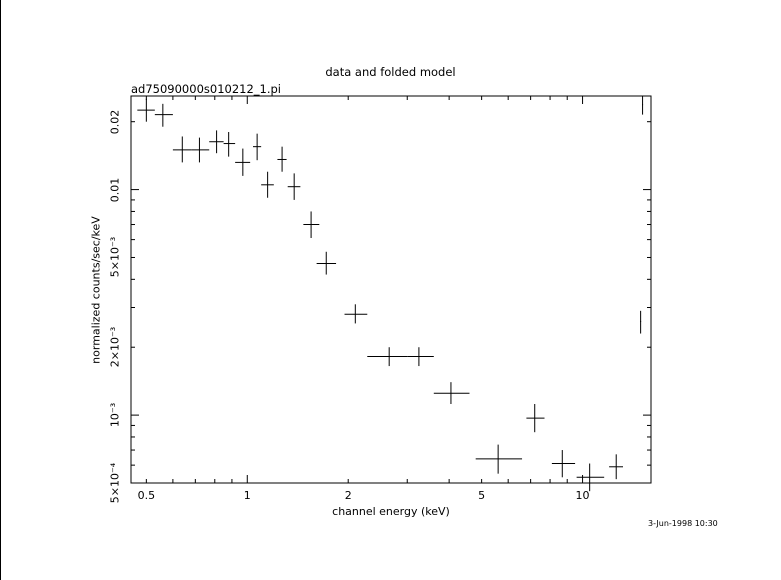 The width and height of the screenshot is (781, 580). I want to click on window-edge, so click(0, 290).